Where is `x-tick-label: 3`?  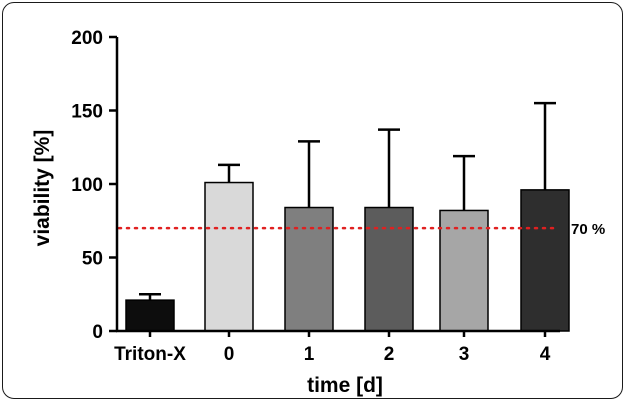 x-tick-label: 3 is located at coordinates (464, 354).